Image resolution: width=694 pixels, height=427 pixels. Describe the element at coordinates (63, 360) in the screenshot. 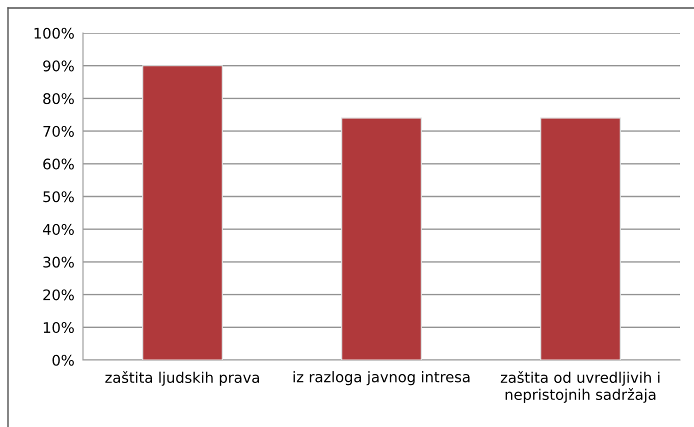

I see `y-tick-label: 0%` at that location.